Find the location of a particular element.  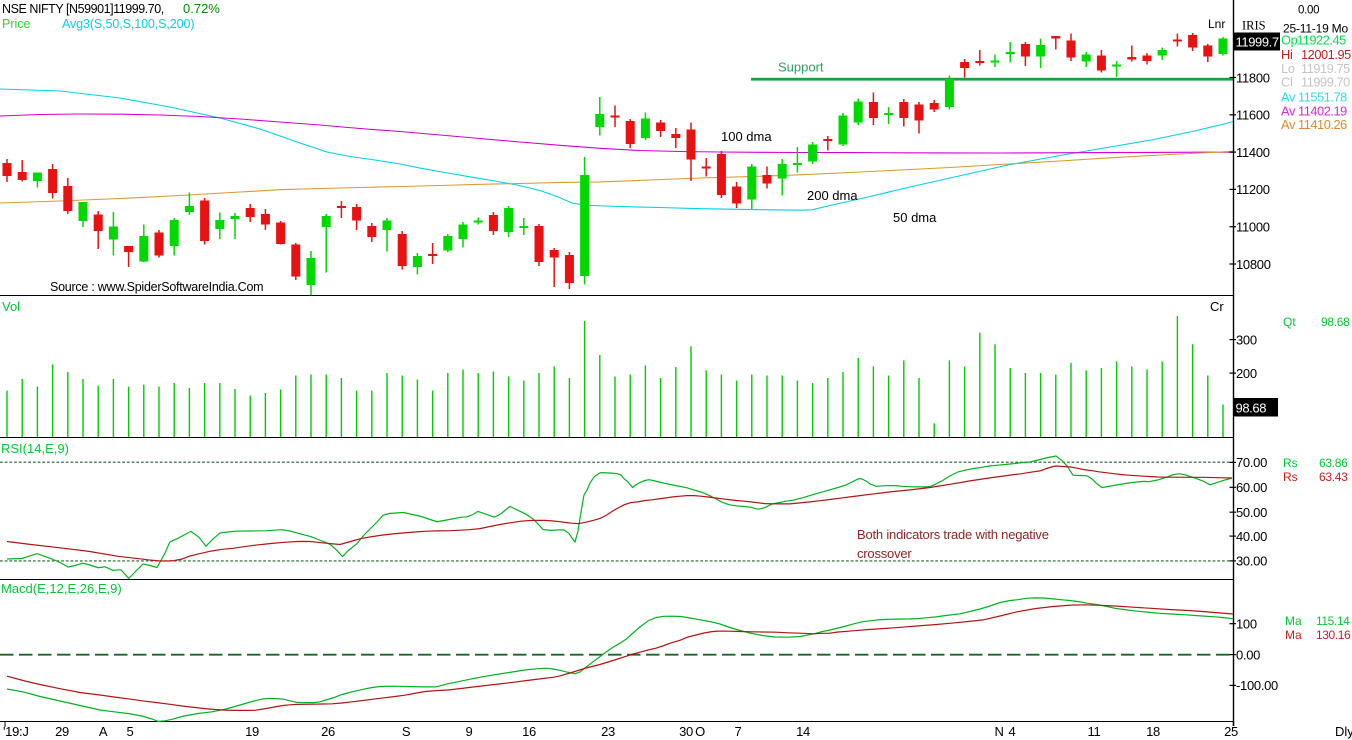

svg-text: 11600 is located at coordinates (1253, 115).